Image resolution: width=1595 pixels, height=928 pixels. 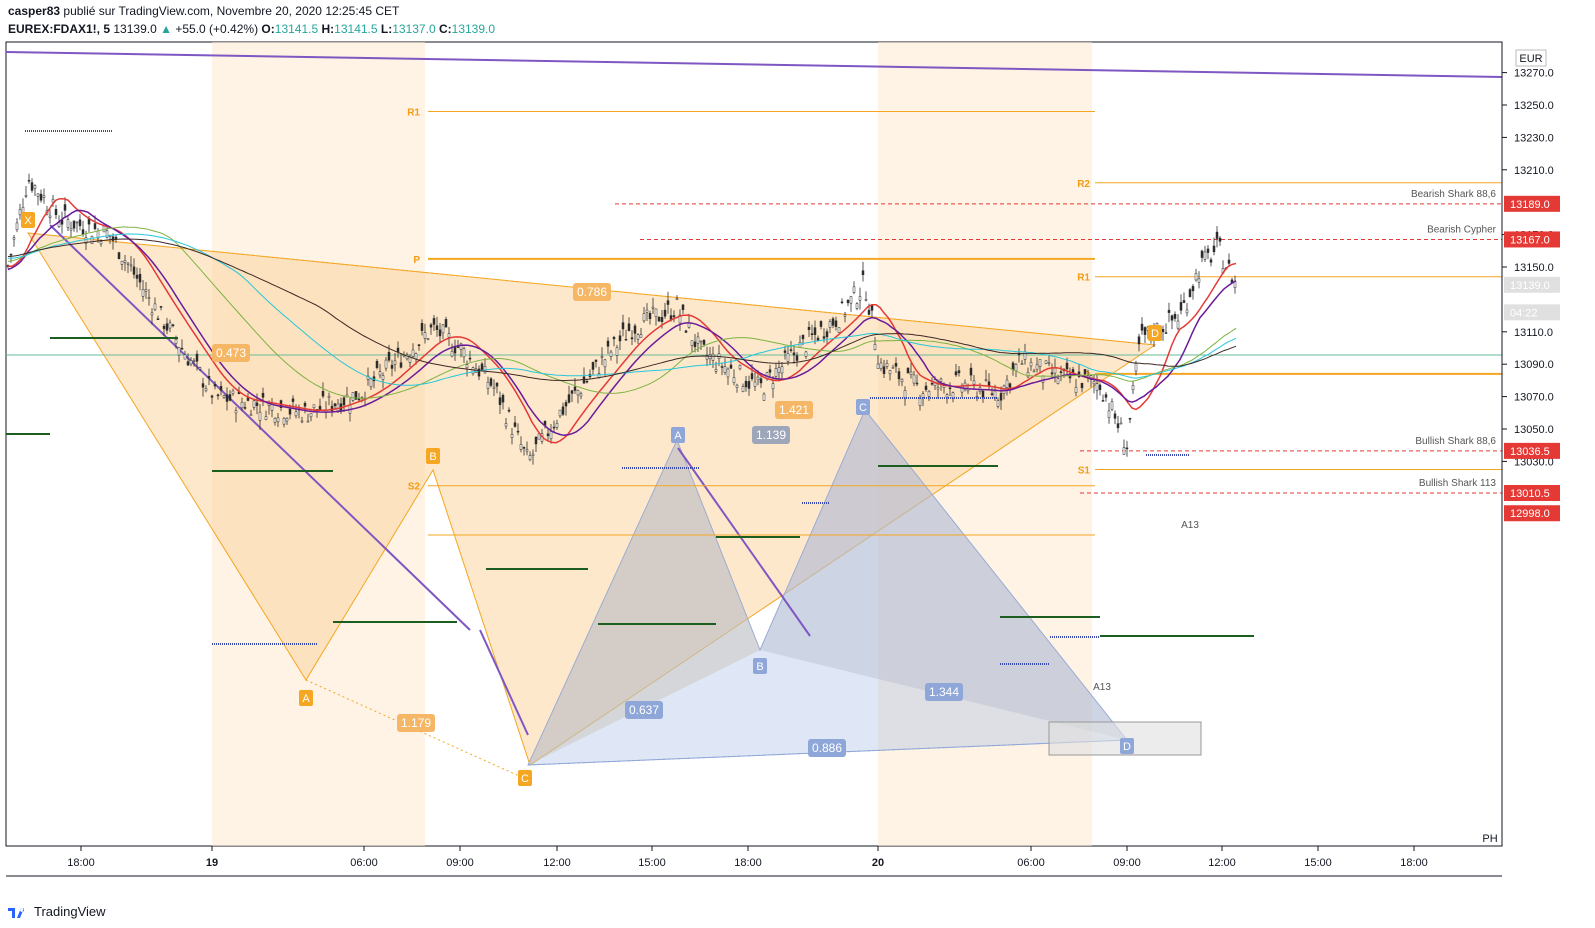 What do you see at coordinates (57, 911) in the screenshot?
I see `footer-brand: TradingView` at bounding box center [57, 911].